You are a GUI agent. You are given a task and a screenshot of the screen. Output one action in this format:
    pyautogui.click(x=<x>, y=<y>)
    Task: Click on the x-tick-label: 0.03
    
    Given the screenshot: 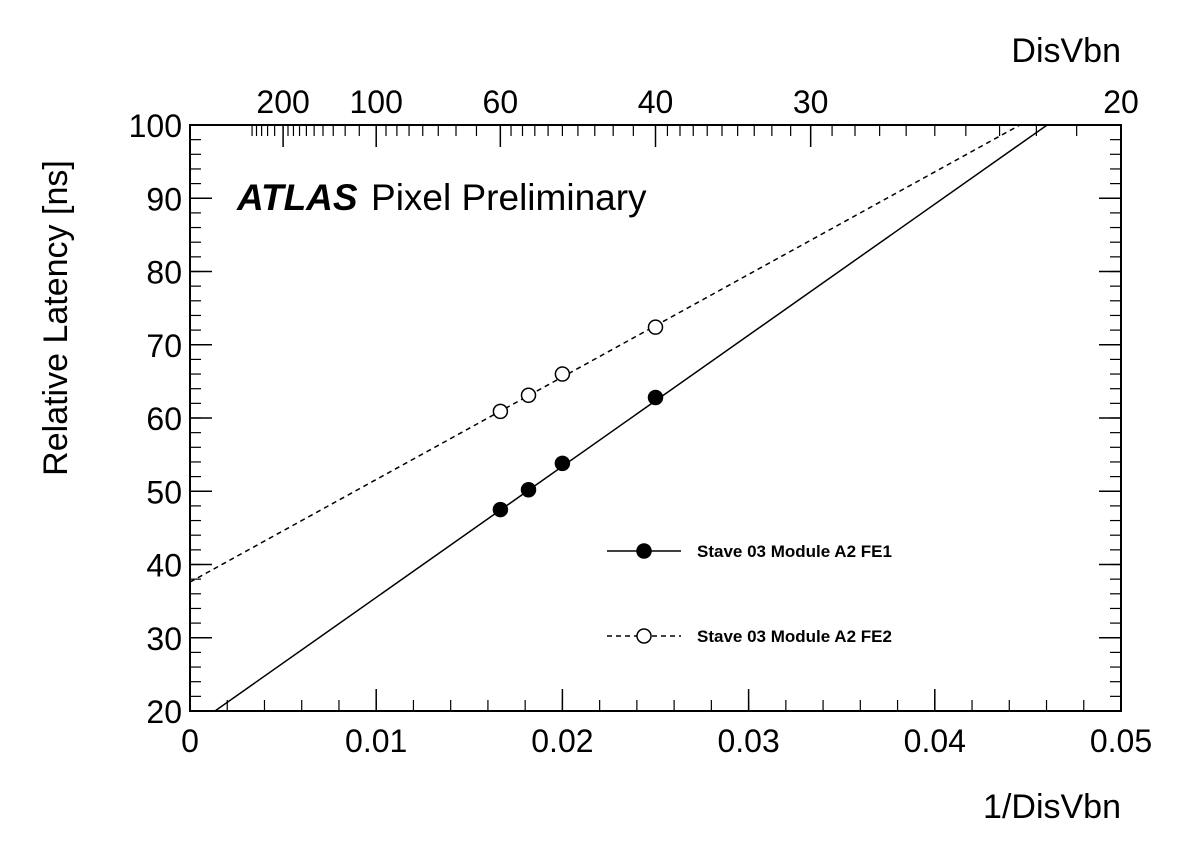 What is the action you would take?
    pyautogui.click(x=748, y=741)
    